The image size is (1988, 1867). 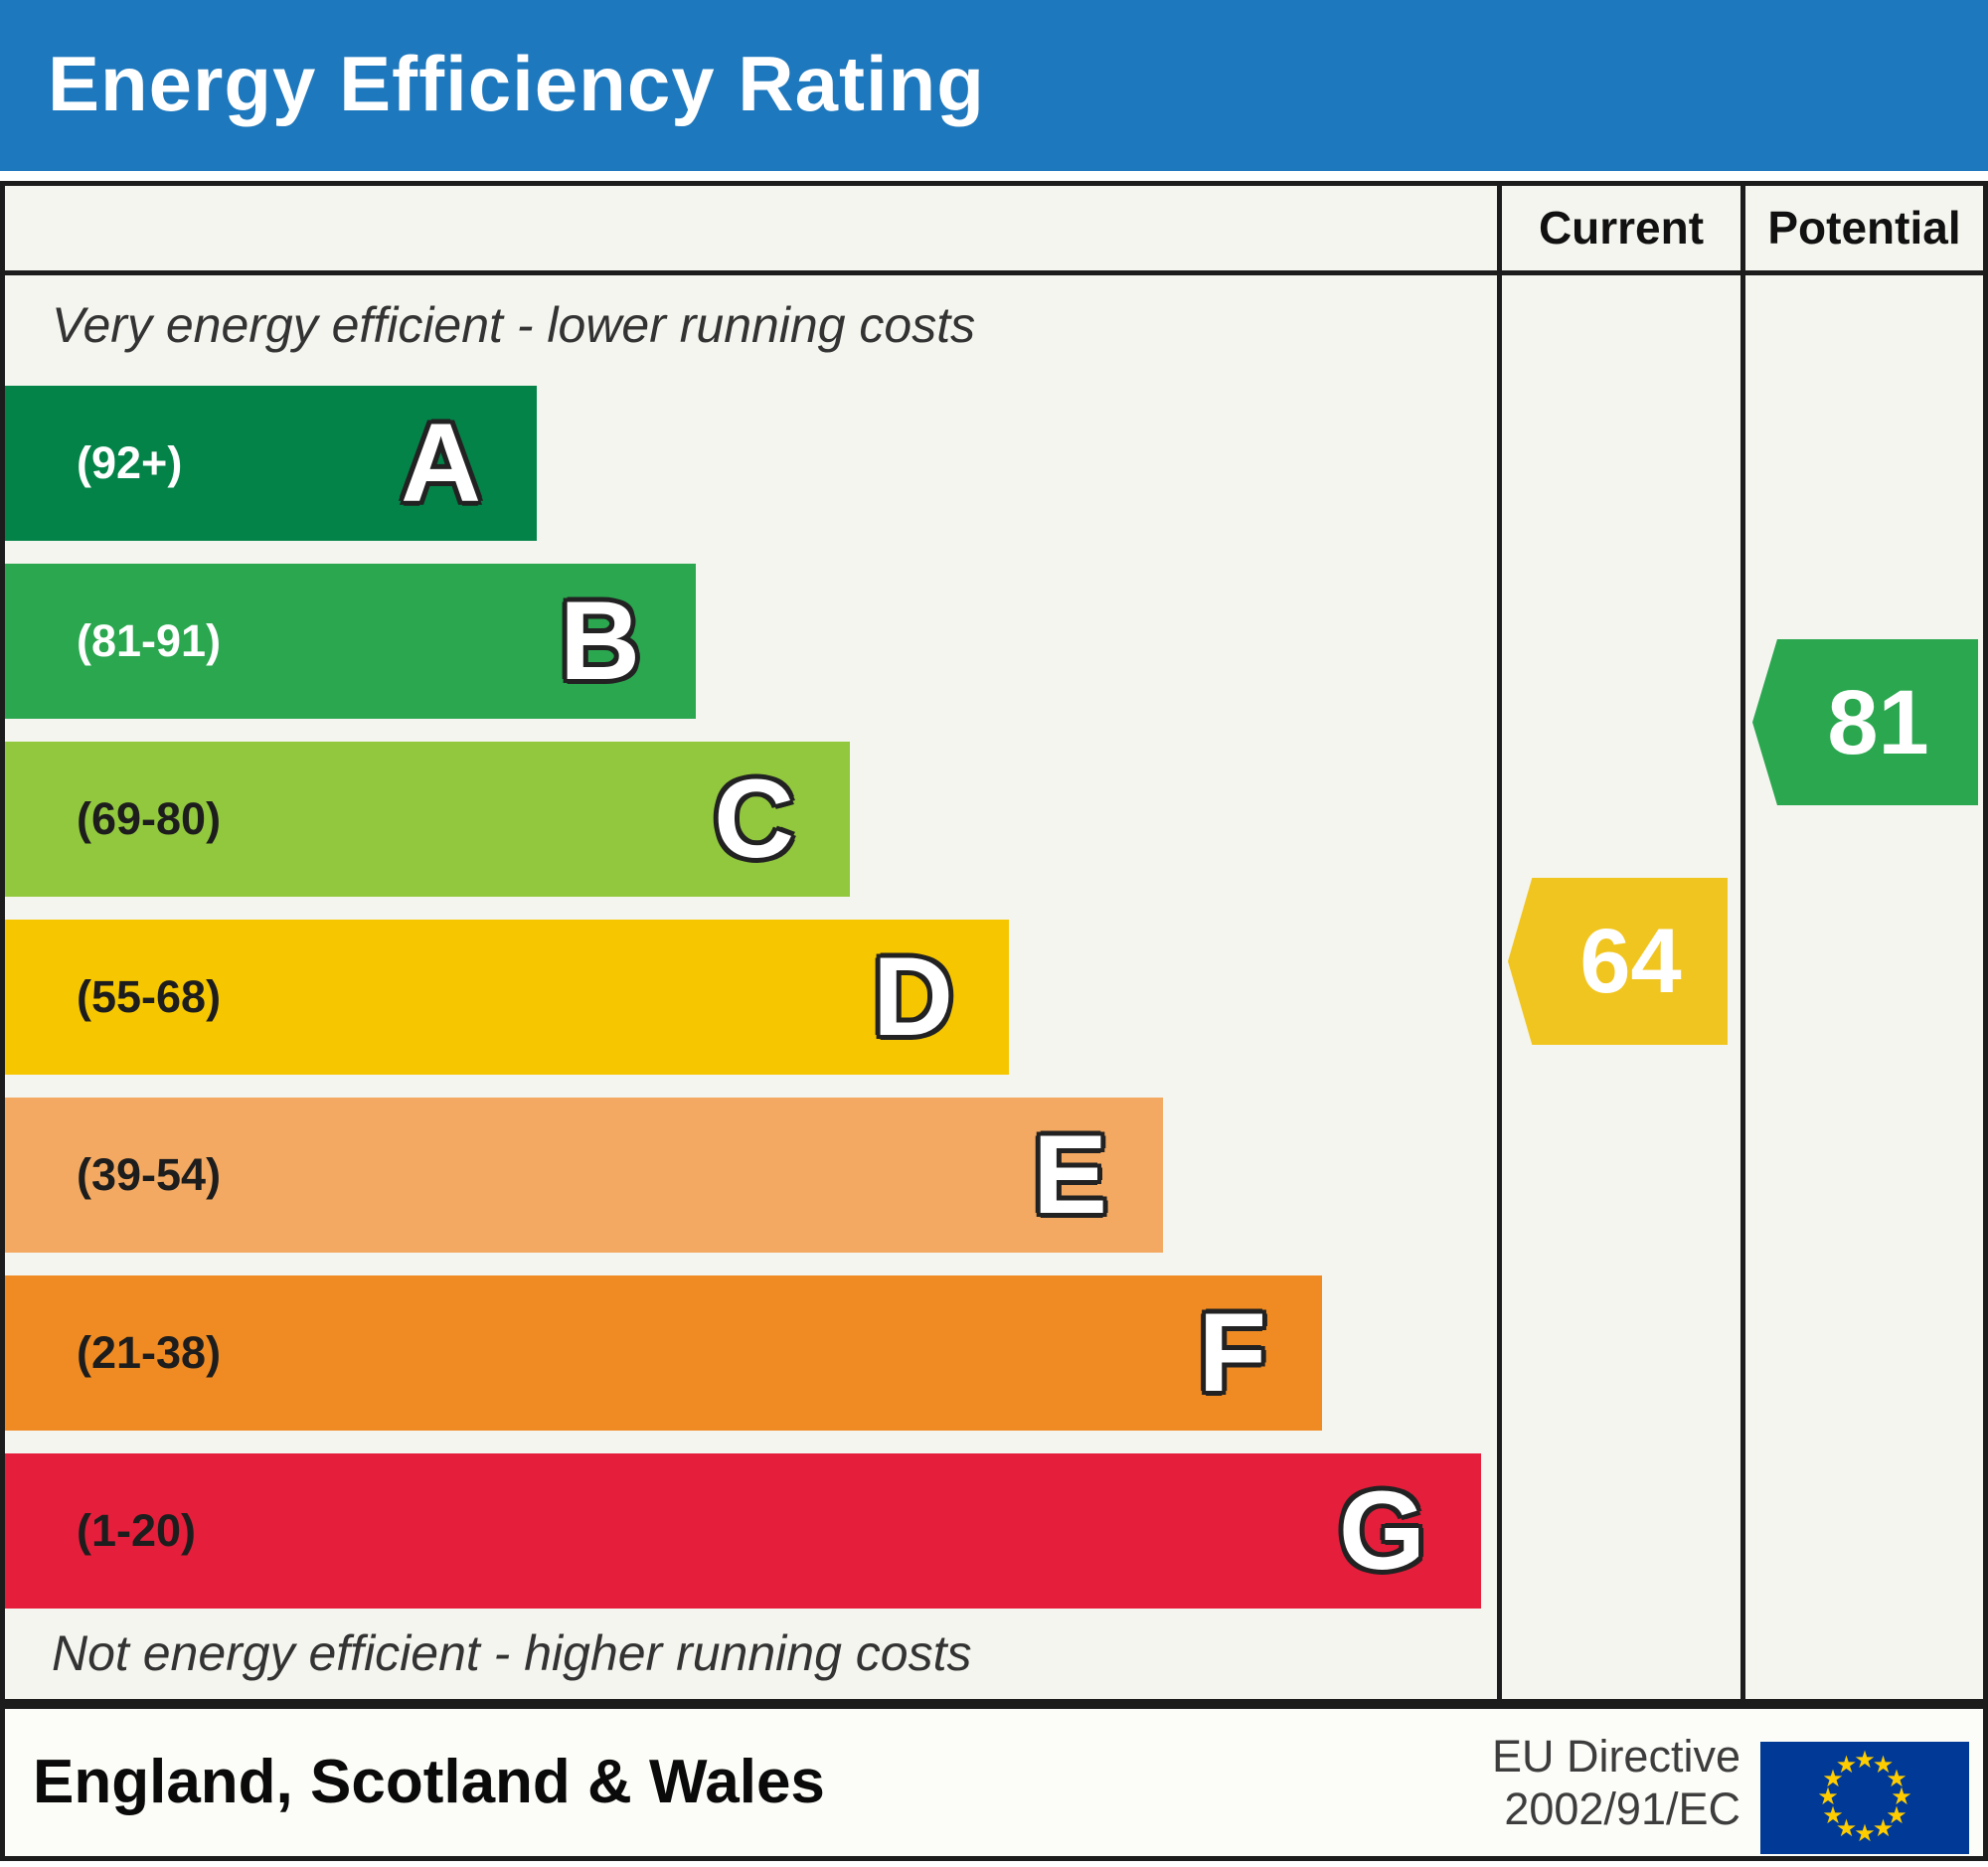 I want to click on band-range-label: (1-20), so click(x=137, y=1530).